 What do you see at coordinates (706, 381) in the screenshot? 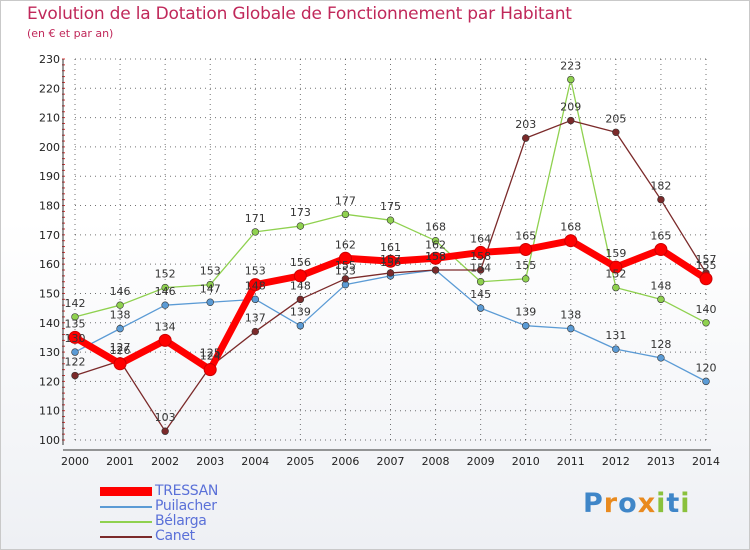
I see `point-Puilacher-2014` at bounding box center [706, 381].